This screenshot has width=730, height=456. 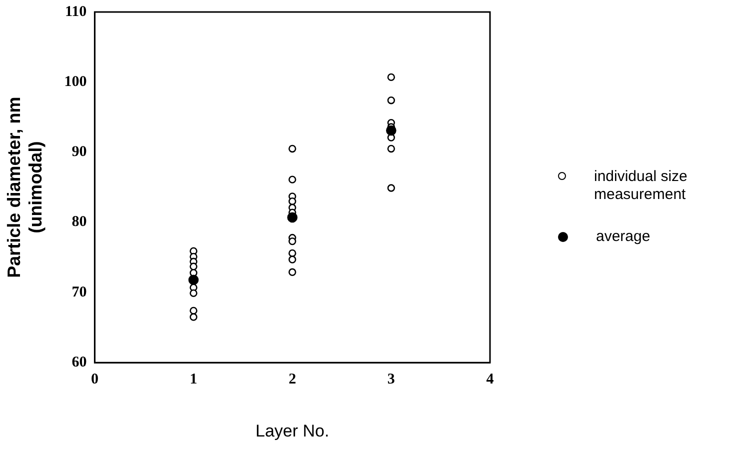 What do you see at coordinates (25, 187) in the screenshot?
I see `y-axis-title: Particle diameter, nm (unimodal)` at bounding box center [25, 187].